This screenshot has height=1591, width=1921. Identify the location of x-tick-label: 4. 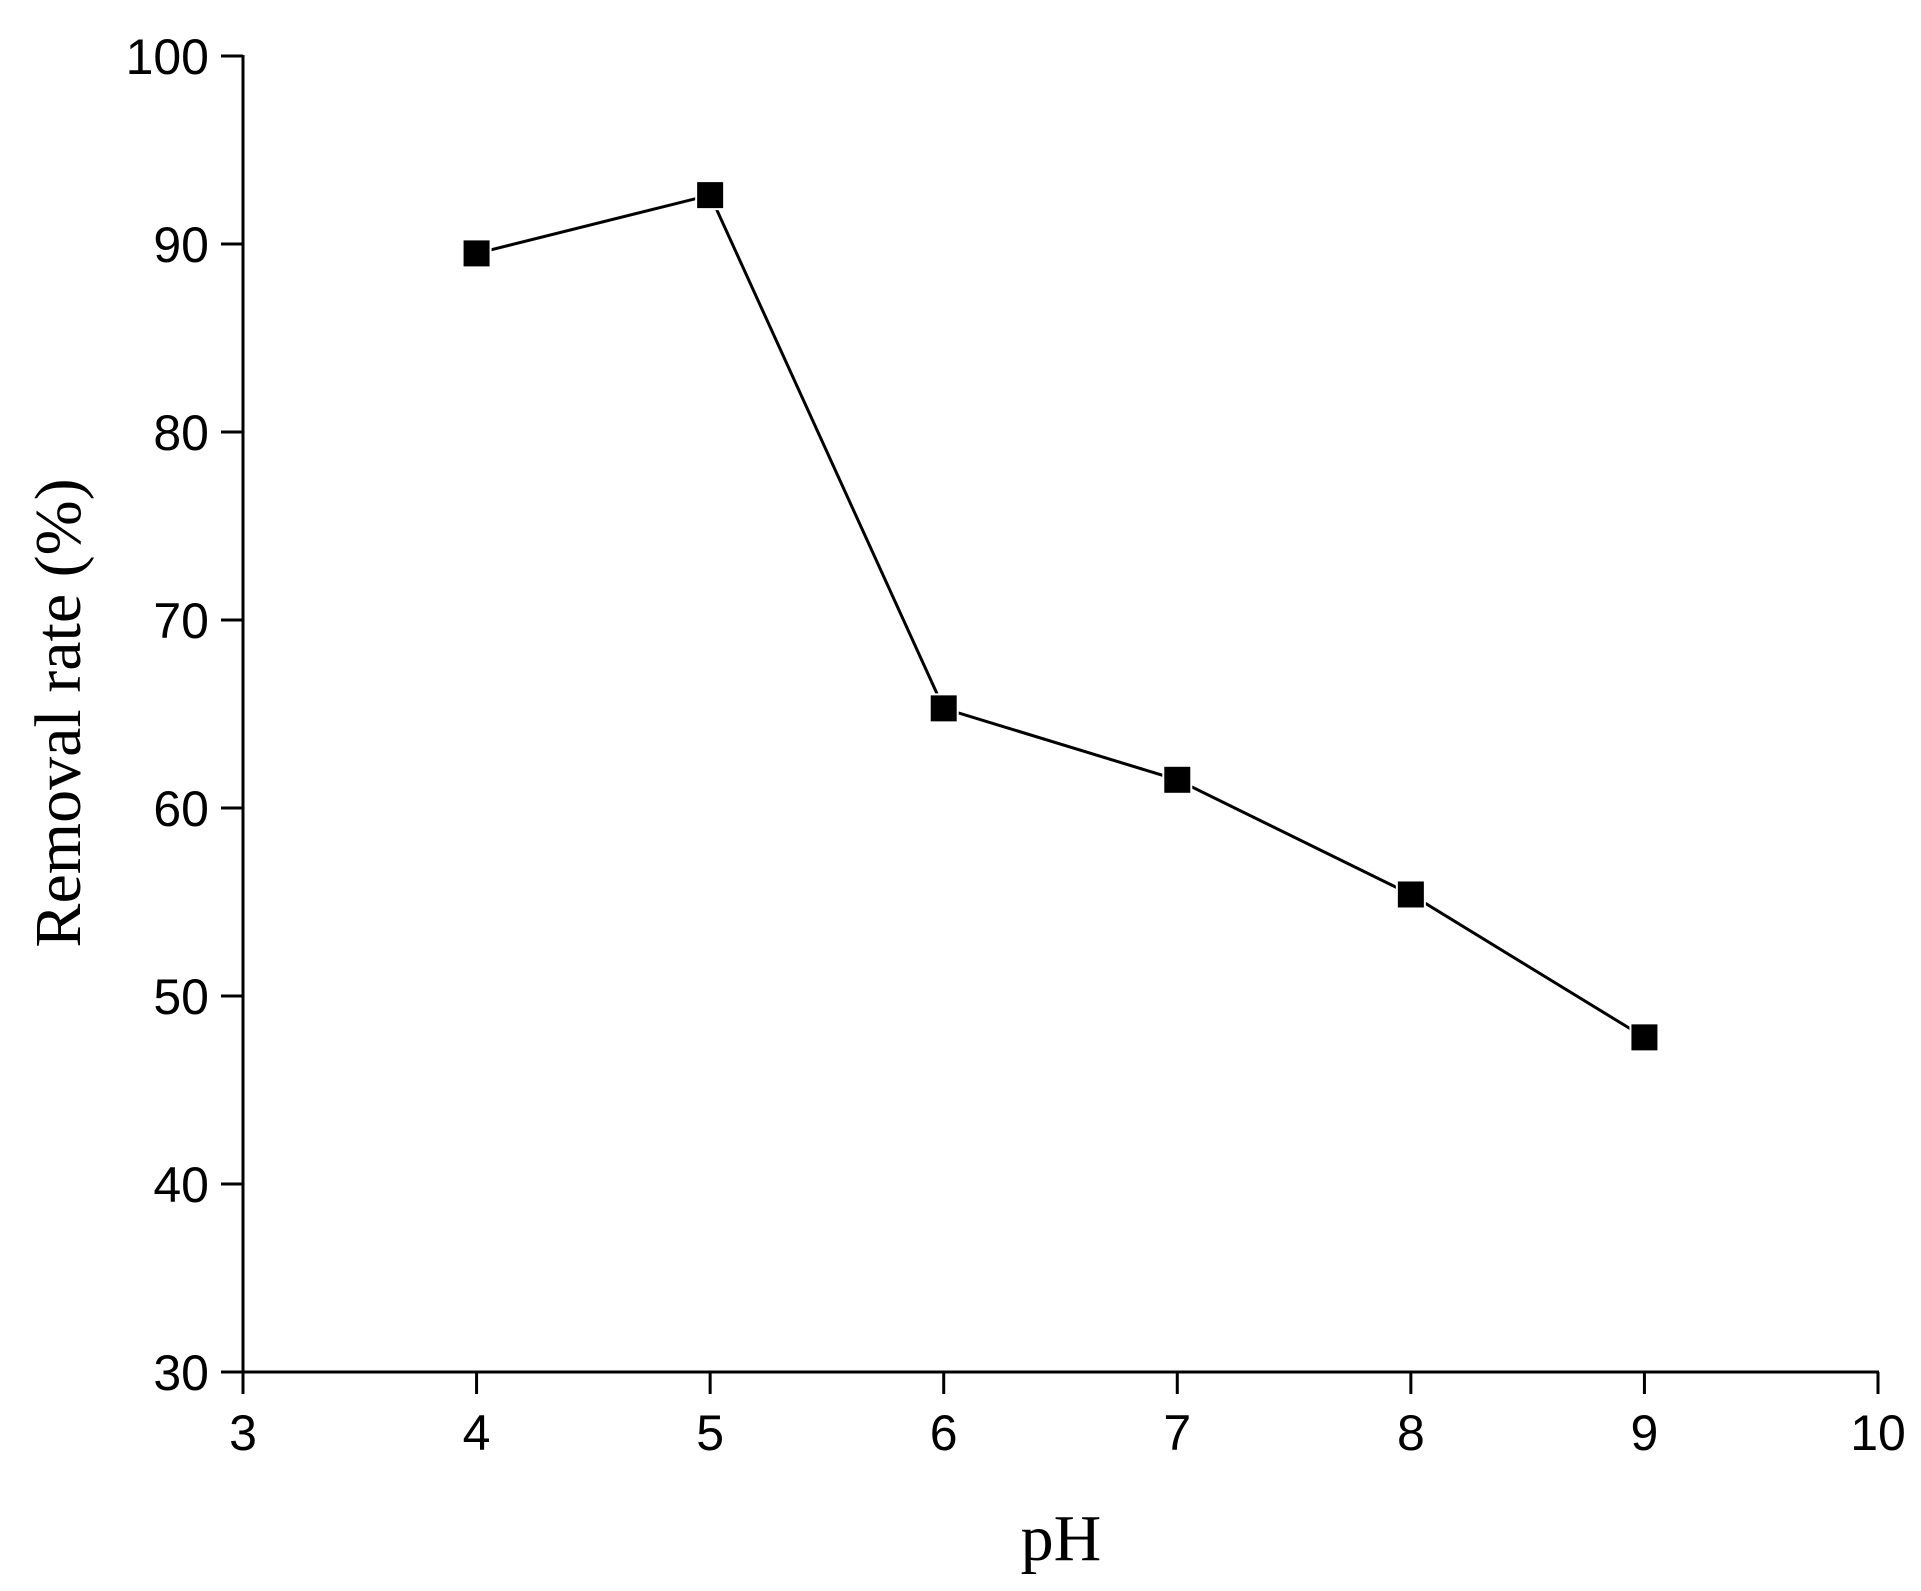
(477, 1433).